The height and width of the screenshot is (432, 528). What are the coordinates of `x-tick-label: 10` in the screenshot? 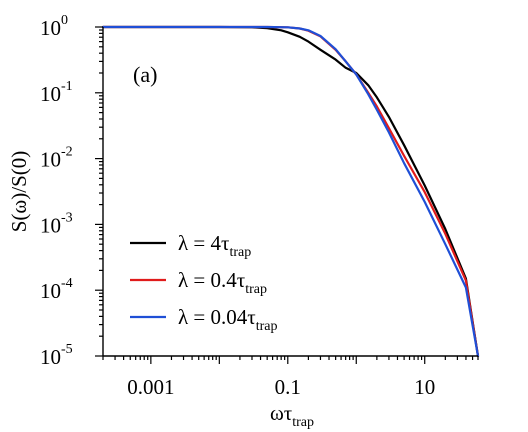 It's located at (424, 387).